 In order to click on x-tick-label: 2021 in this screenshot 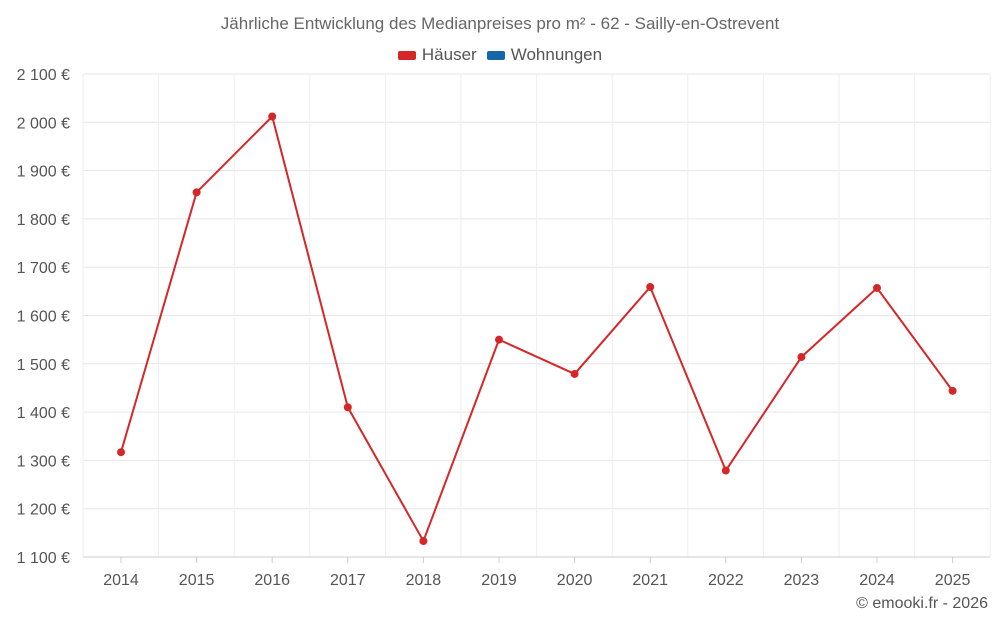, I will do `click(650, 580)`.